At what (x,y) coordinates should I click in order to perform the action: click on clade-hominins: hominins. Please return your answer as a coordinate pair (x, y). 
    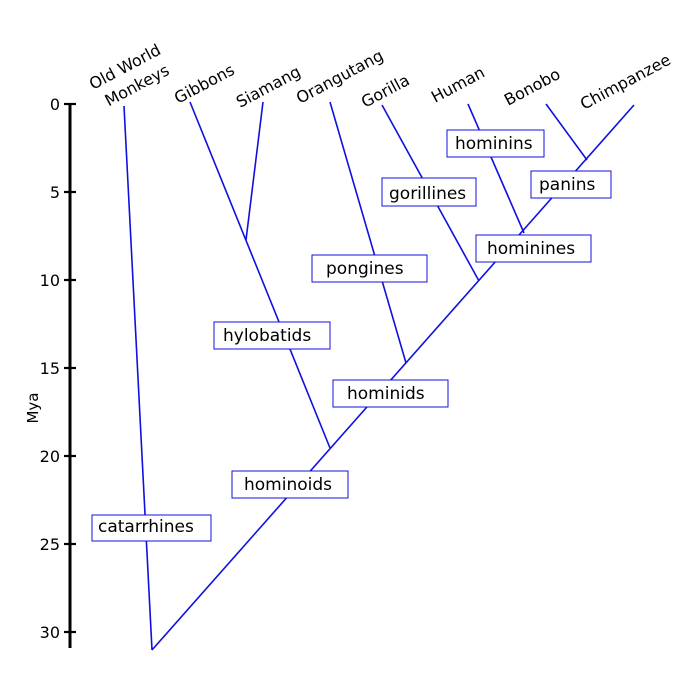
    Looking at the image, I should click on (495, 143).